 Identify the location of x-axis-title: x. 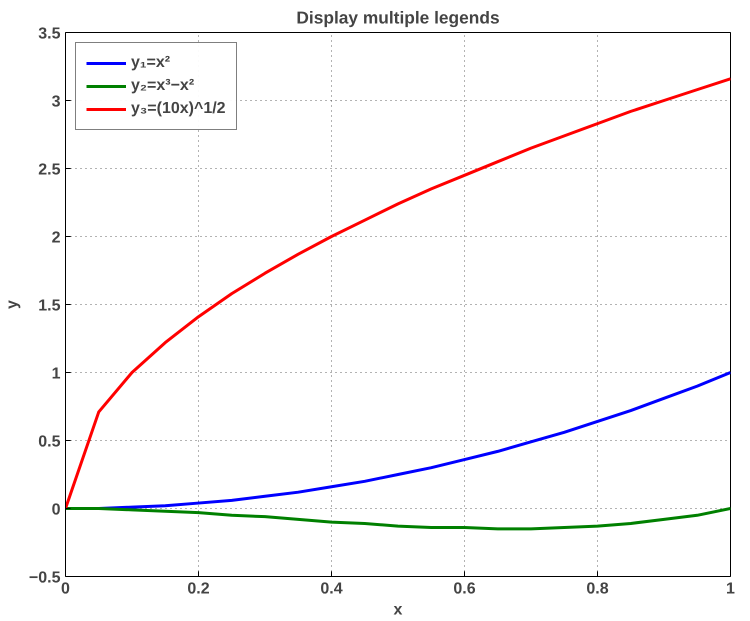
(398, 610).